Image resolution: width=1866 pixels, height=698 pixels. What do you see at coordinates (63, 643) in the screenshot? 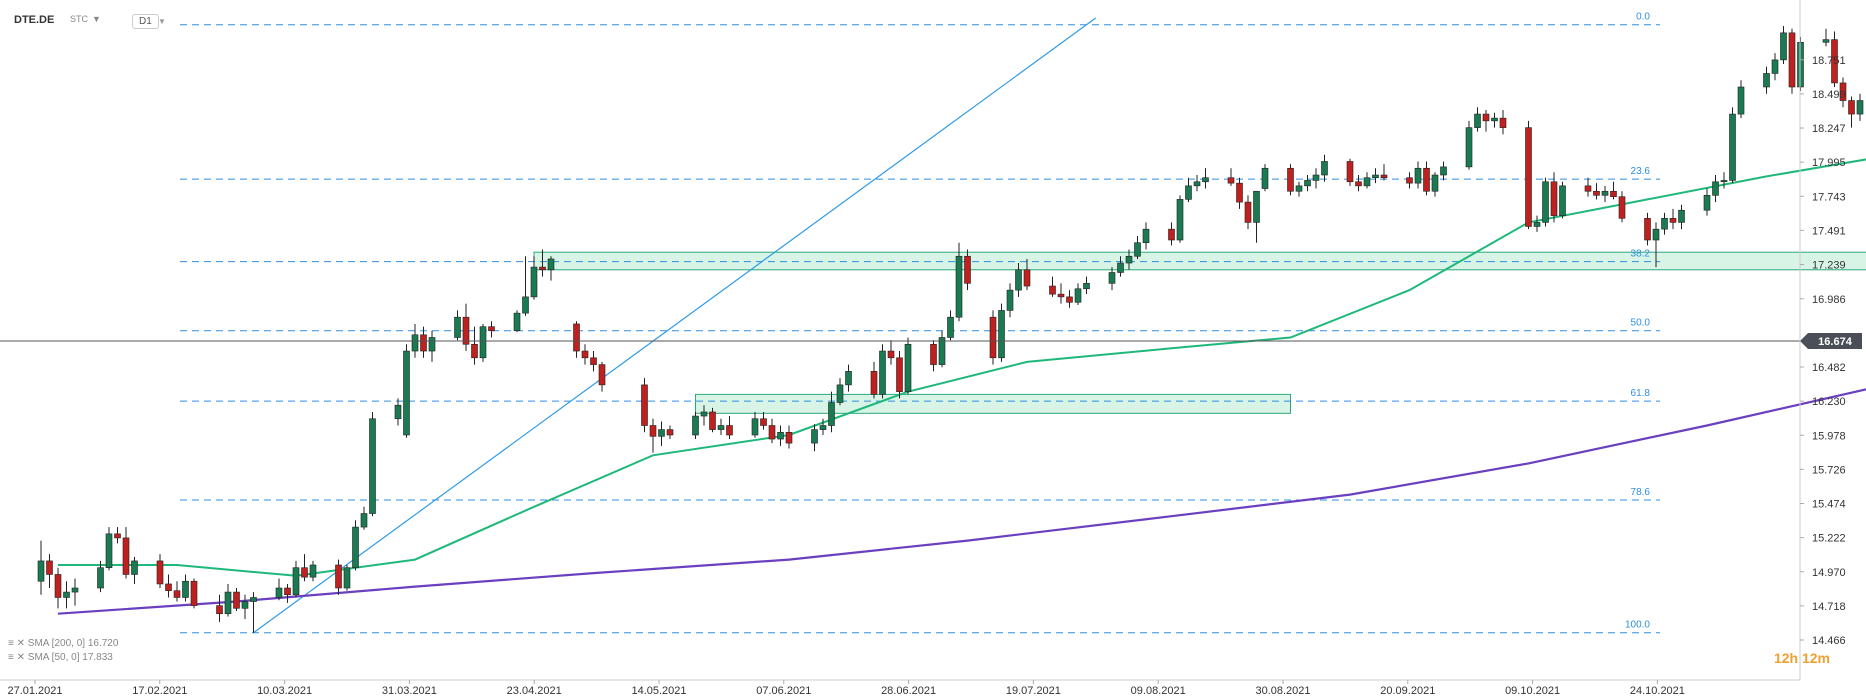
I see `legend-sma200: ≡ ✕ SMA [200, 0] 16.720` at bounding box center [63, 643].